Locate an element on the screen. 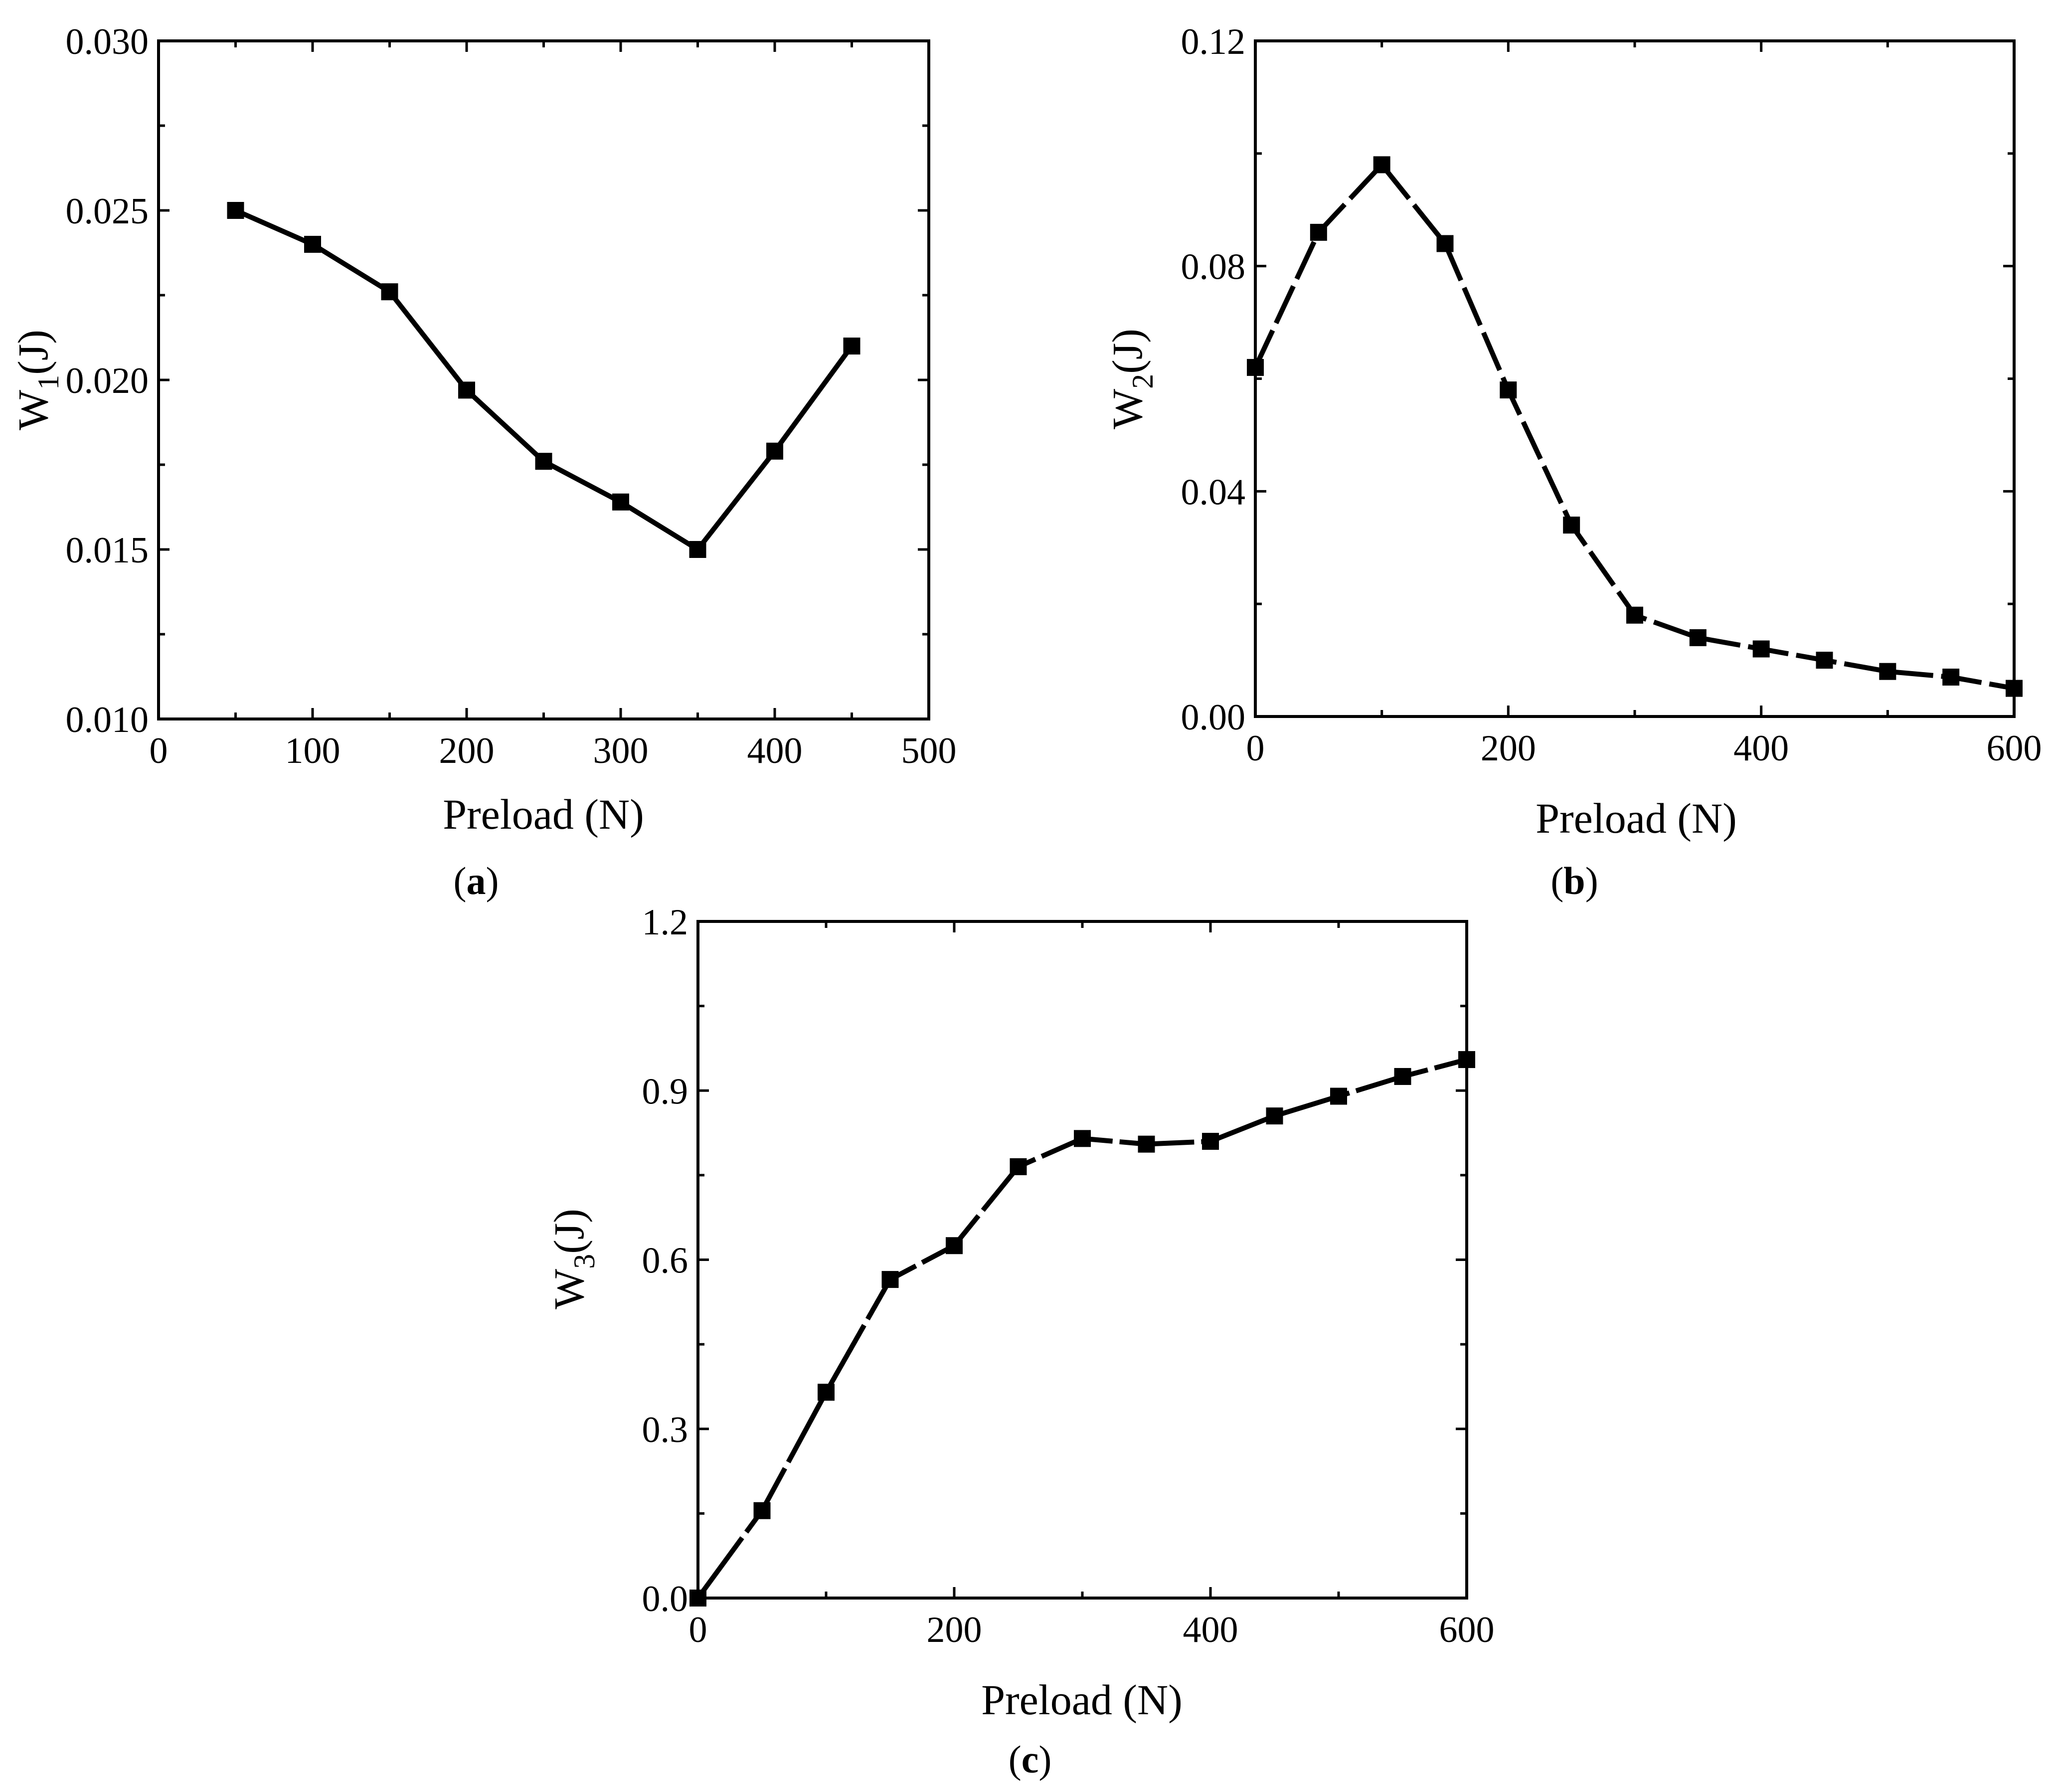  y-tick-label: 0.12 is located at coordinates (1213, 41).